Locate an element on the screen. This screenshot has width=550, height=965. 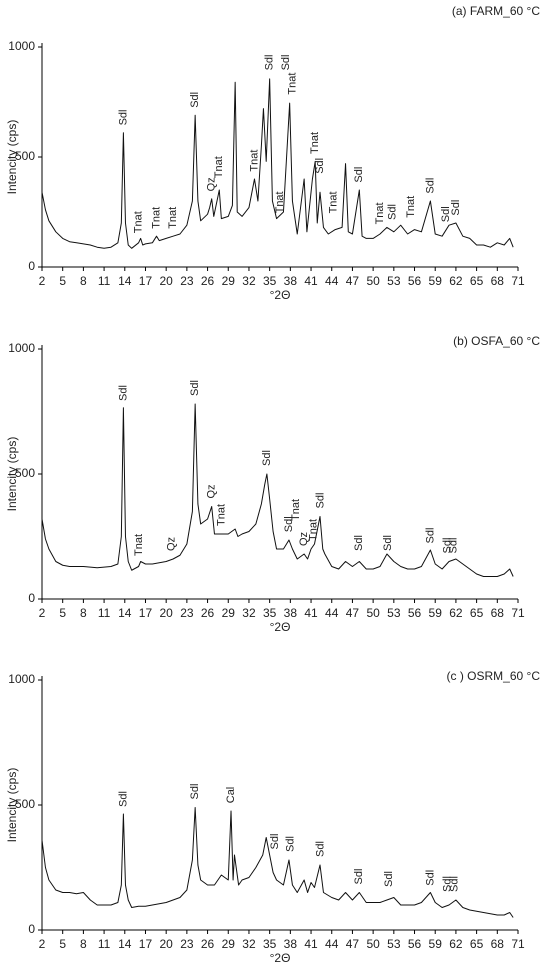
x-tick-label: 44 is located at coordinates (332, 613).